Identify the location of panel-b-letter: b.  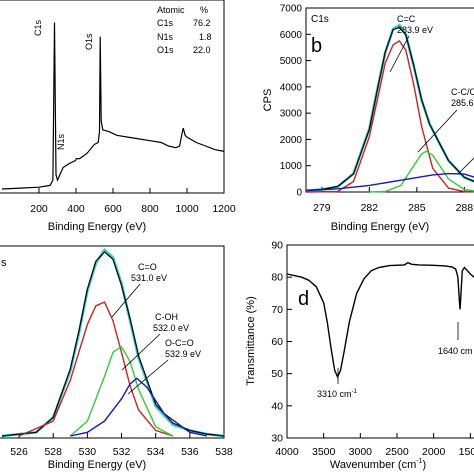
(316, 46).